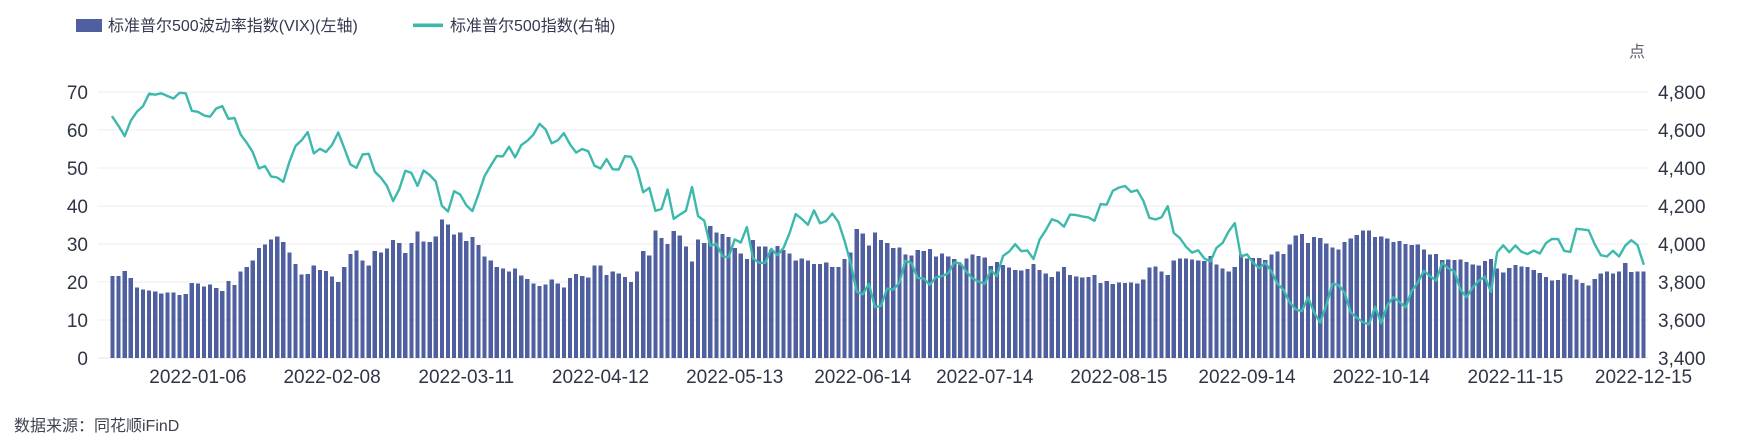 The image size is (1759, 437). What do you see at coordinates (1682, 245) in the screenshot?
I see `right-axis-tick-label: 4,000` at bounding box center [1682, 245].